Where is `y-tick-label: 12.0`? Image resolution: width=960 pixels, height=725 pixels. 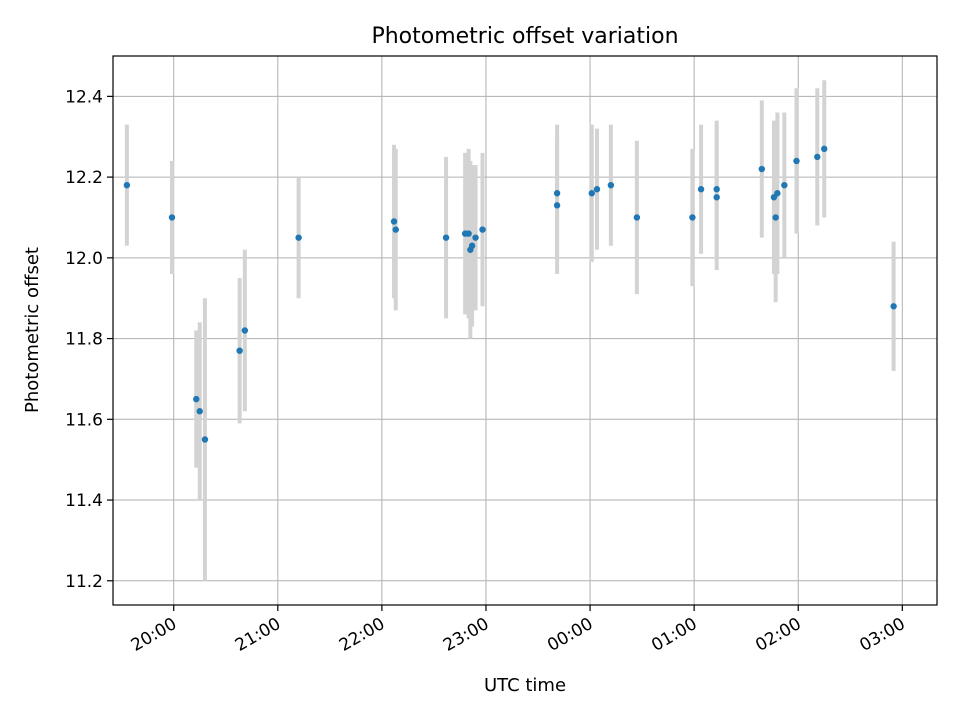 y-tick-label: 12.0 is located at coordinates (84, 259).